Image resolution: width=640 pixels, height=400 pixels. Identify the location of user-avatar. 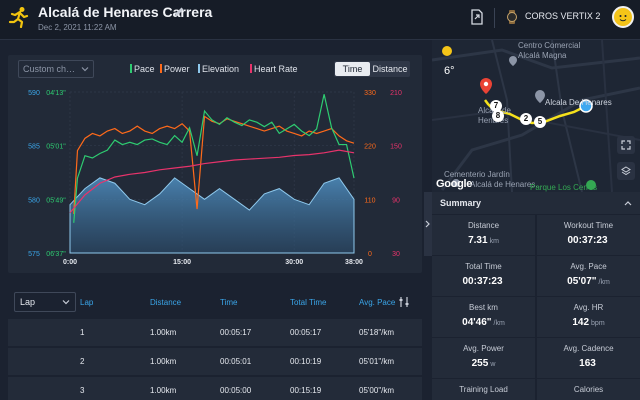
(623, 17).